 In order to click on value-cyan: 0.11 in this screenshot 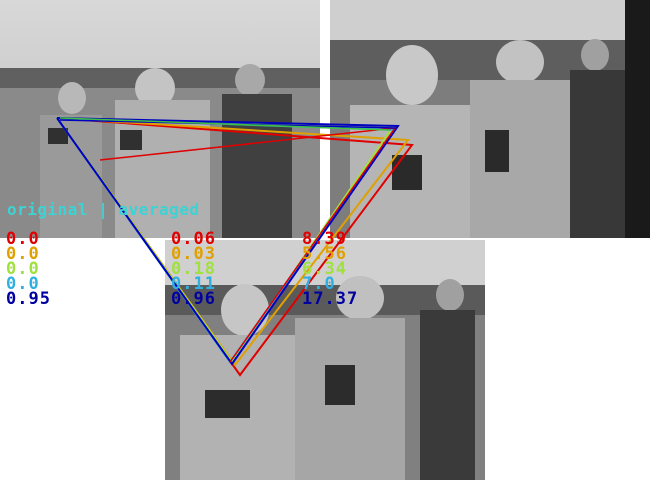, I will do `click(193, 284)`.